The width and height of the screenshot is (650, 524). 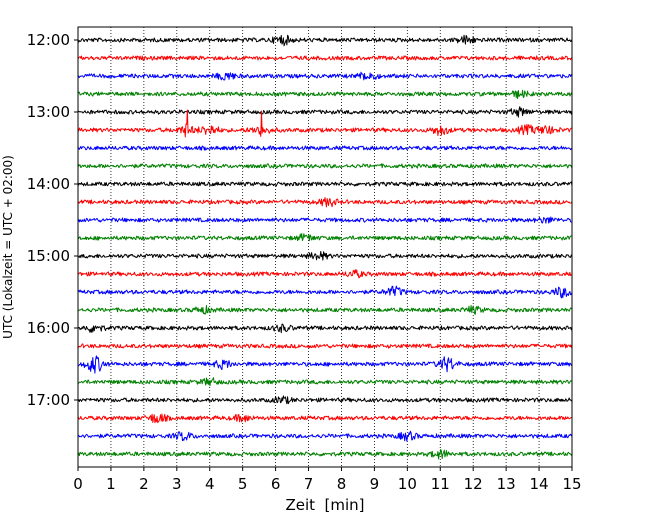 What do you see at coordinates (309, 484) in the screenshot?
I see `x-tick-label: 7` at bounding box center [309, 484].